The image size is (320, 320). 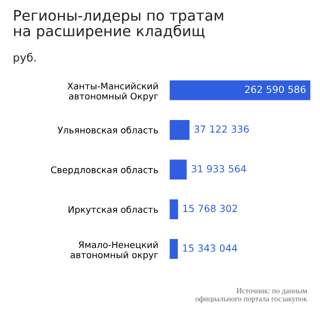 What do you see at coordinates (25, 58) in the screenshot?
I see `text: руб.` at bounding box center [25, 58].